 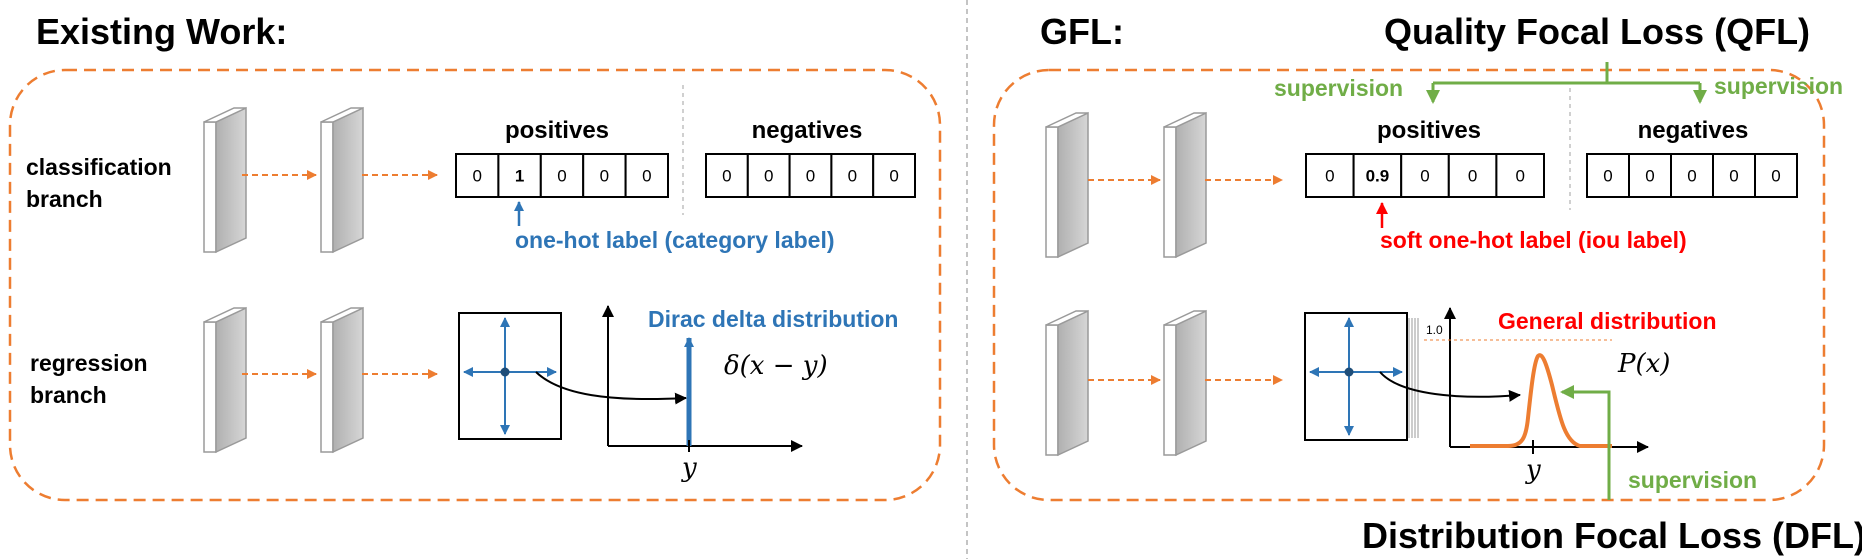 What do you see at coordinates (1566, 83) in the screenshot?
I see `qfl-supervision-arrows` at bounding box center [1566, 83].